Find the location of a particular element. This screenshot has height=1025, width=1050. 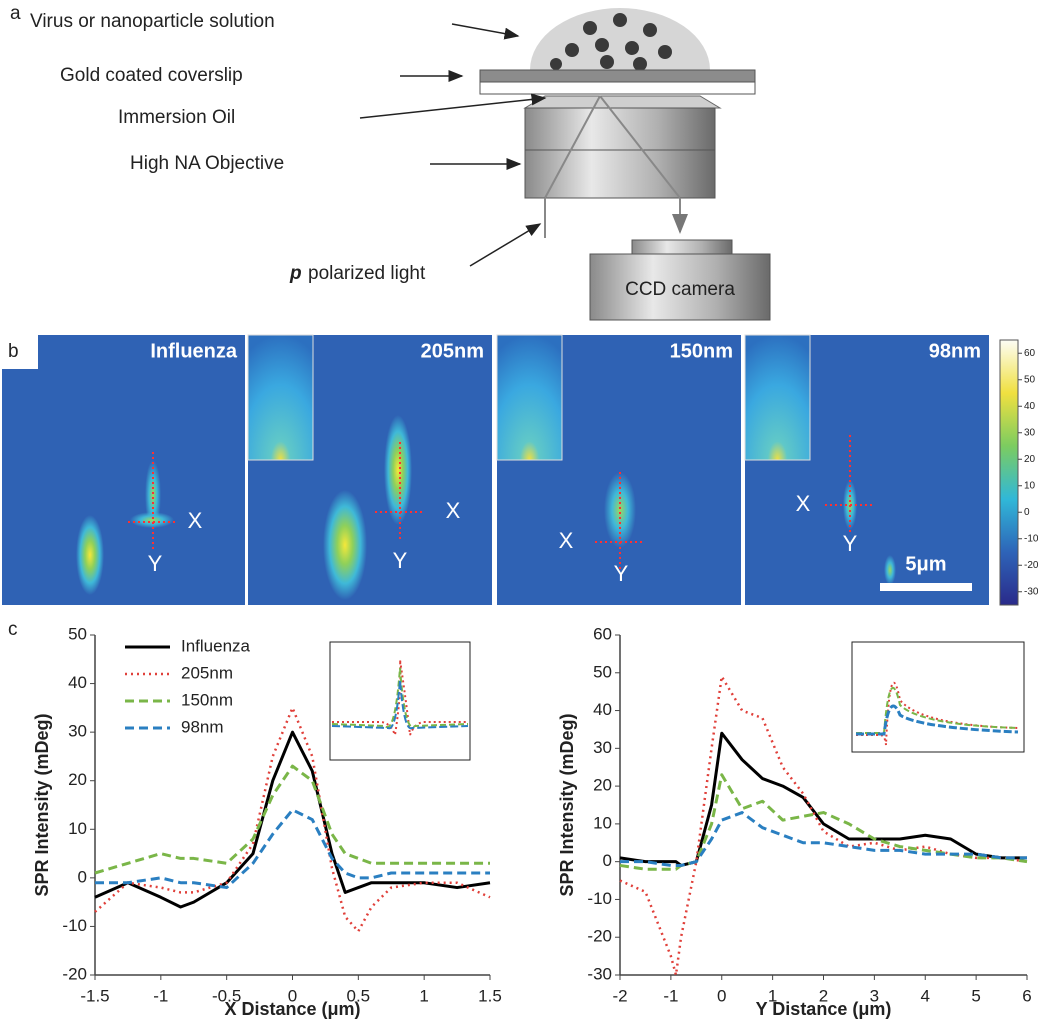

colorbar is located at coordinates (1009, 472).